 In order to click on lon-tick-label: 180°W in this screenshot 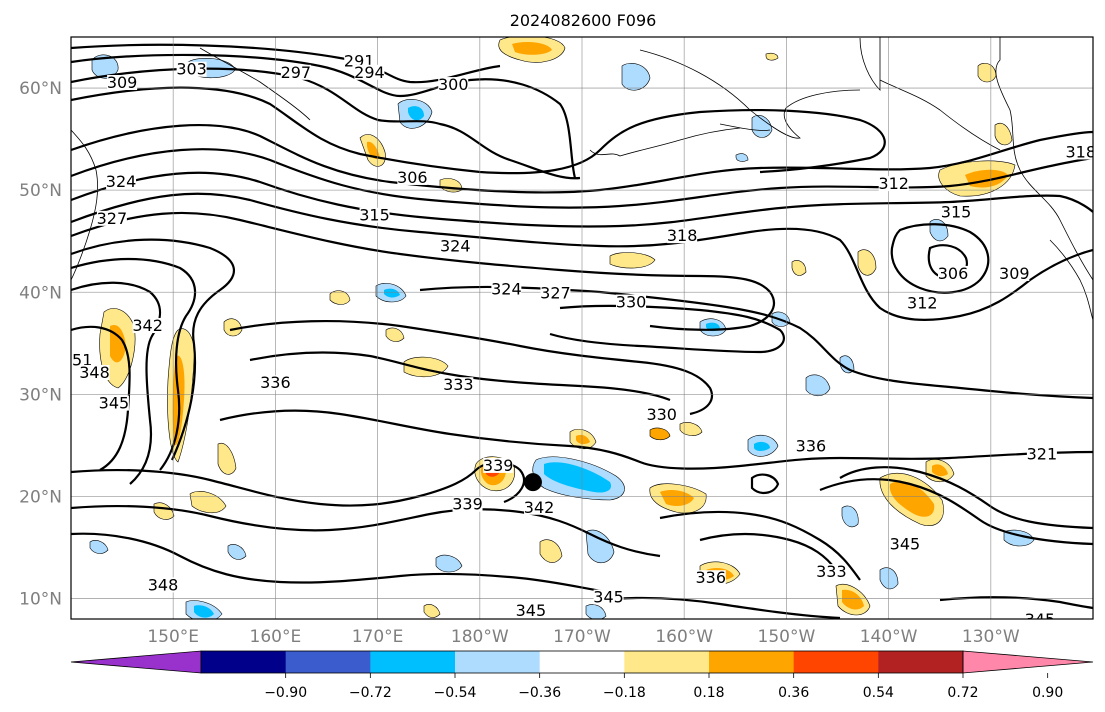, I will do `click(480, 637)`.